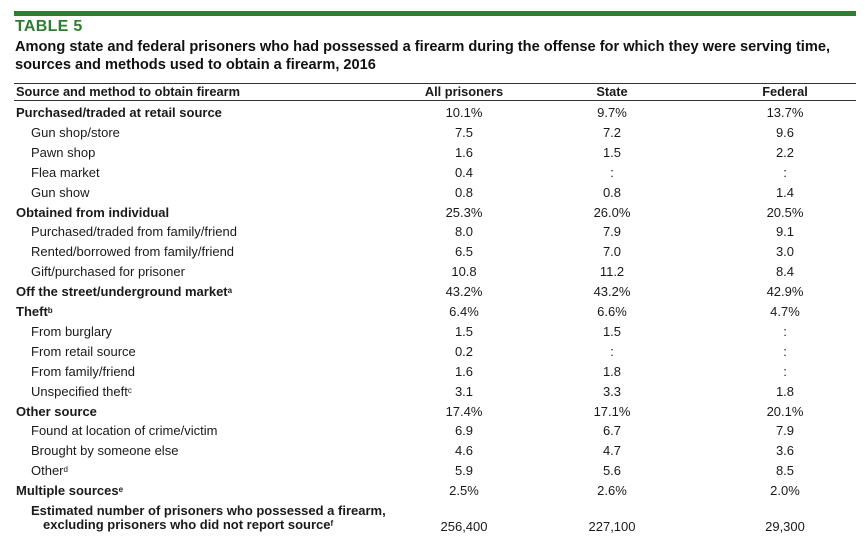 The image size is (865, 537). I want to click on row-label: From burglary, so click(71, 332).